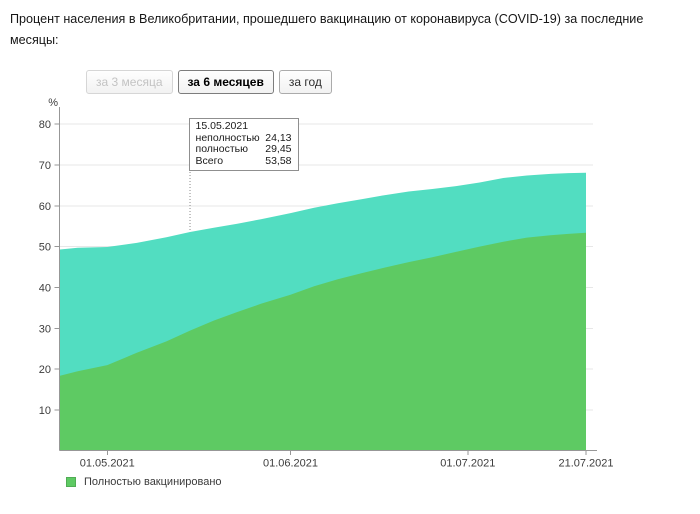  I want to click on y-tick-label: 80, so click(45, 125).